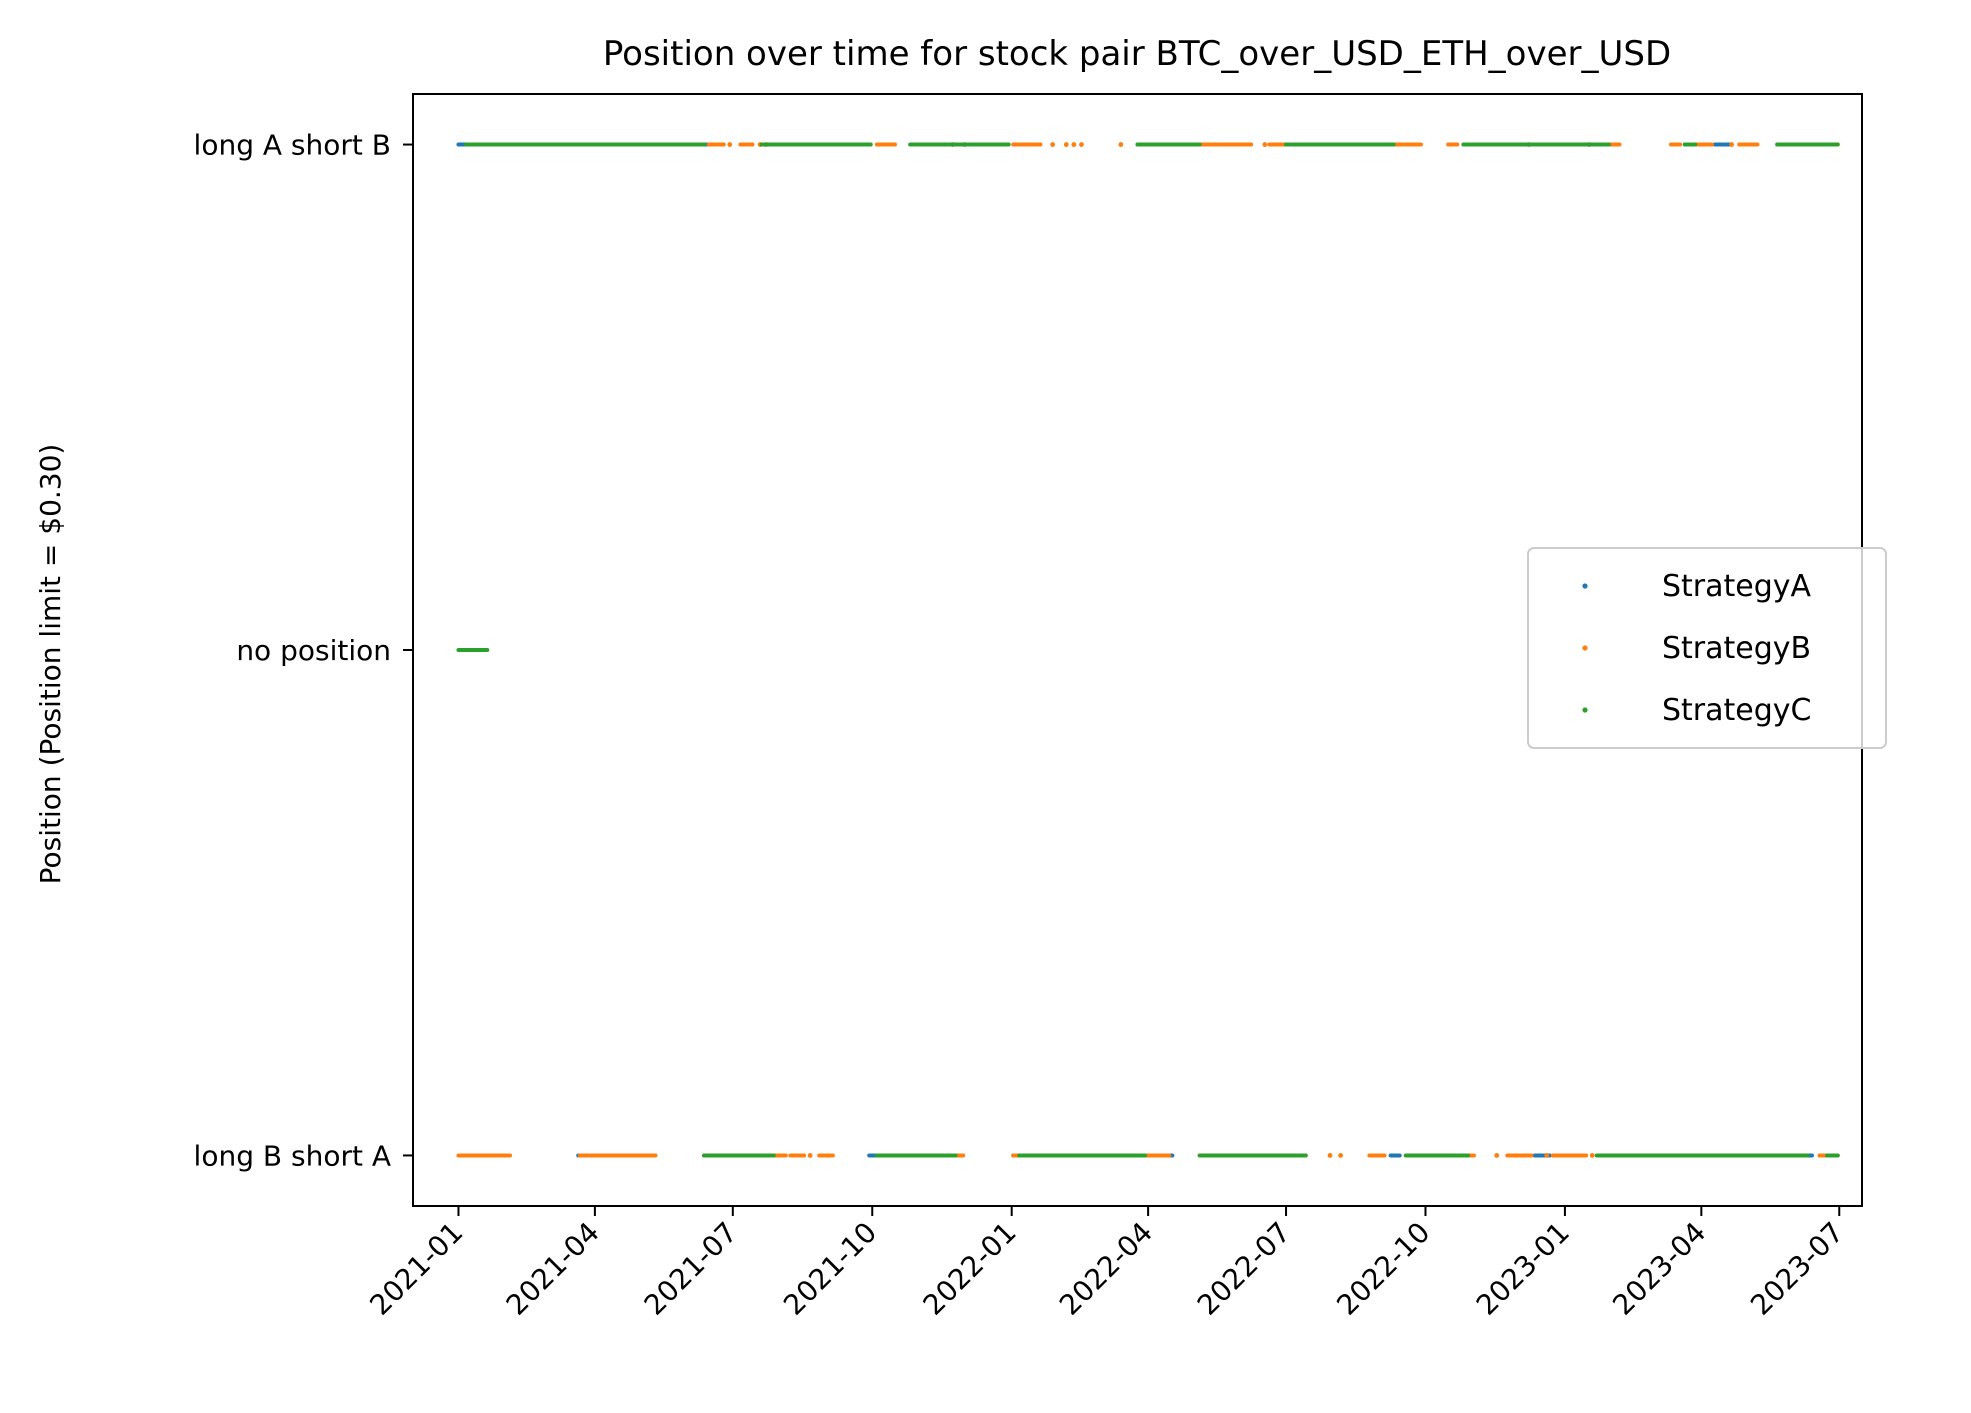 The image size is (1971, 1413). I want to click on legend: StrategyA StrategyB StrategyC, so click(1707, 648).